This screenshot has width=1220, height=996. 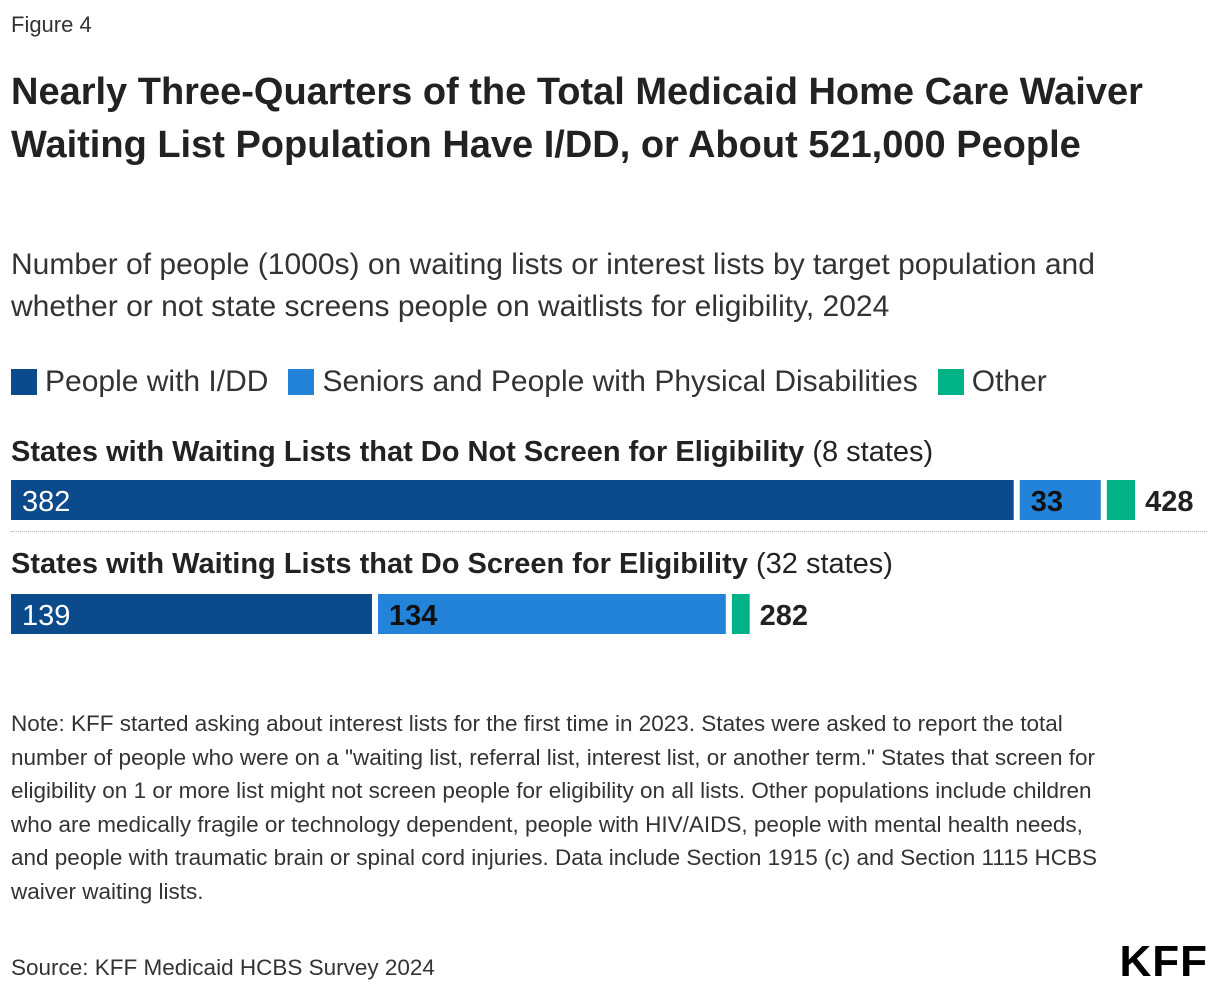 I want to click on legend-label-other: Other, so click(x=1009, y=381).